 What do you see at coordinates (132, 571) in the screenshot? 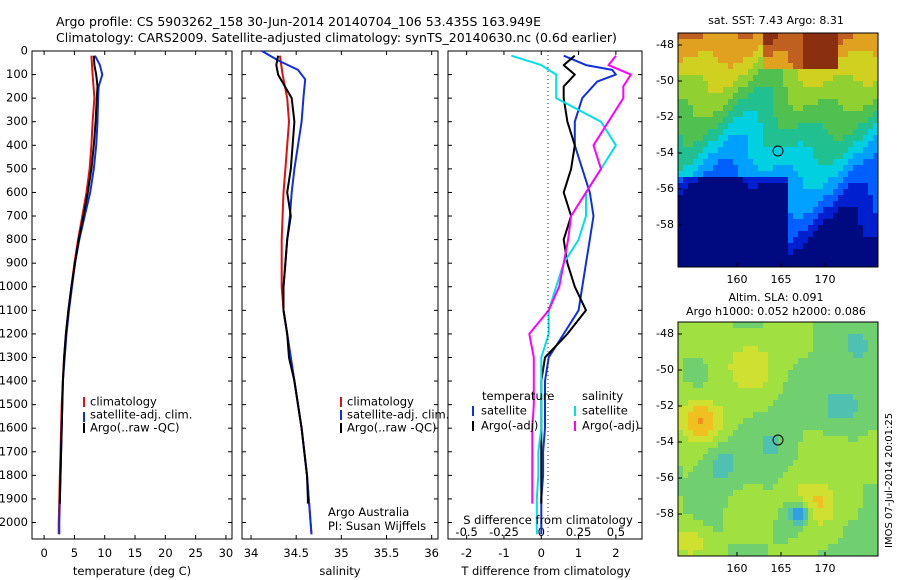
I see `temperature-xlabel: temperature (deg C)` at bounding box center [132, 571].